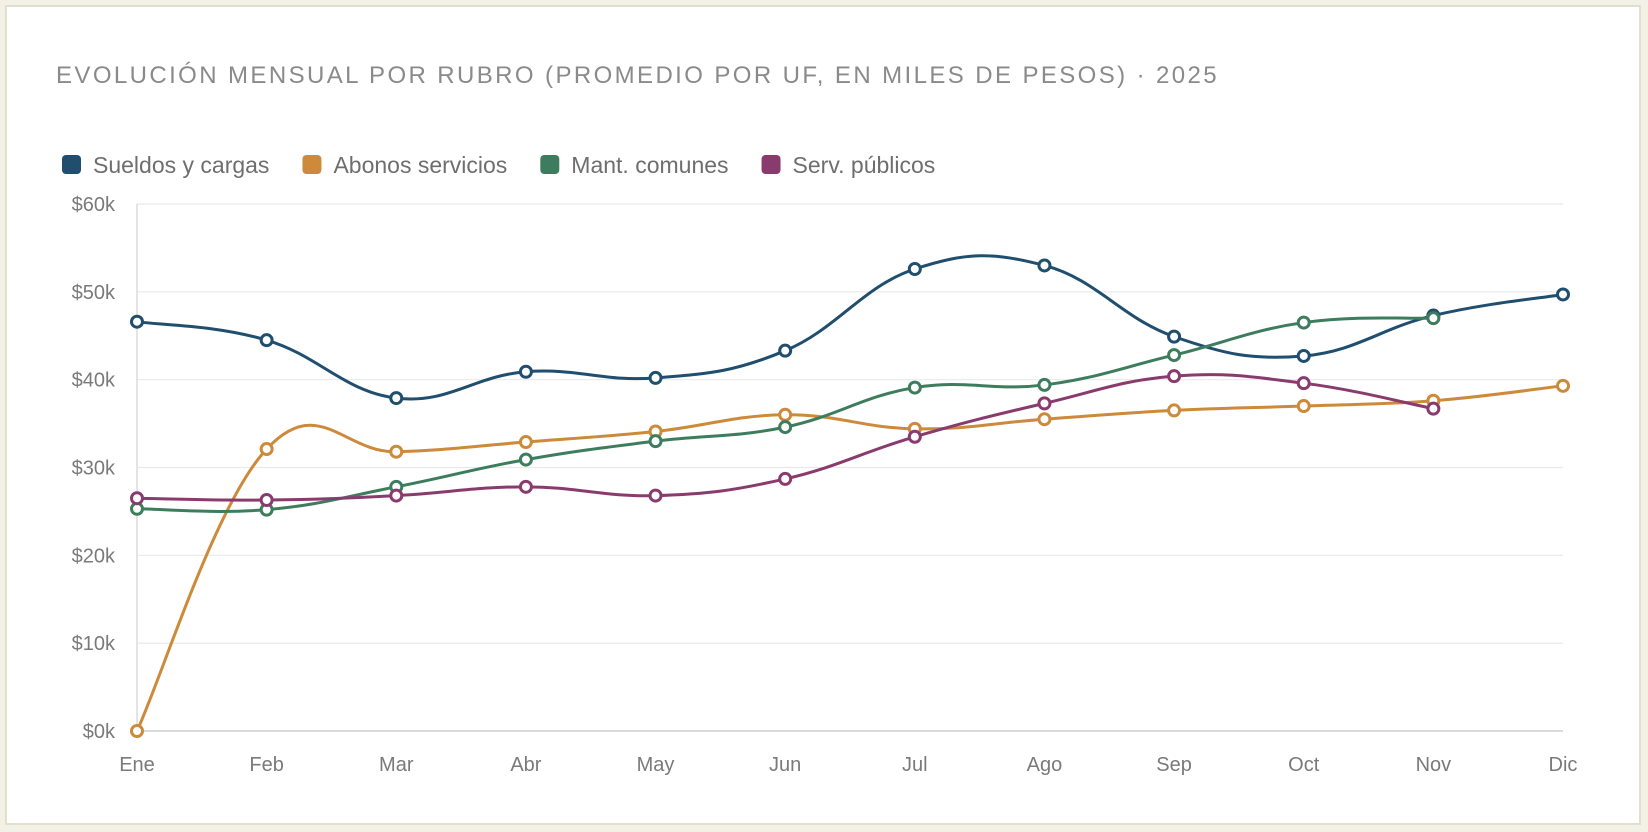  What do you see at coordinates (848, 765) in the screenshot?
I see `x-axis-ticks: Ene Feb Mar Abr May Jun Jul Ago Sep Oct Nov Dic` at bounding box center [848, 765].